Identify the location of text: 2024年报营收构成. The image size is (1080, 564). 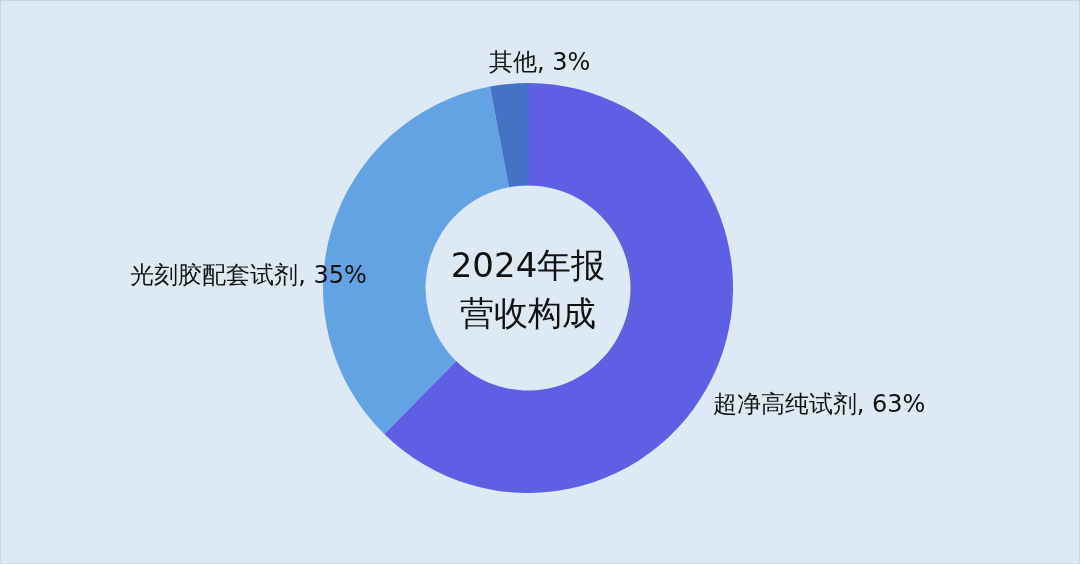
(528, 289).